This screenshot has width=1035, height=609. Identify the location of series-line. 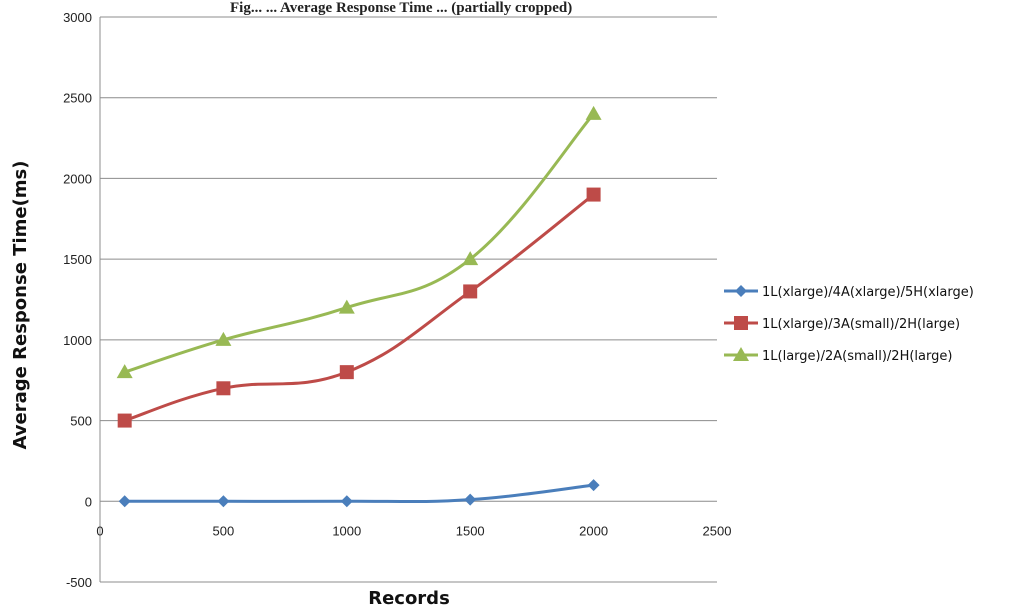
(359, 493).